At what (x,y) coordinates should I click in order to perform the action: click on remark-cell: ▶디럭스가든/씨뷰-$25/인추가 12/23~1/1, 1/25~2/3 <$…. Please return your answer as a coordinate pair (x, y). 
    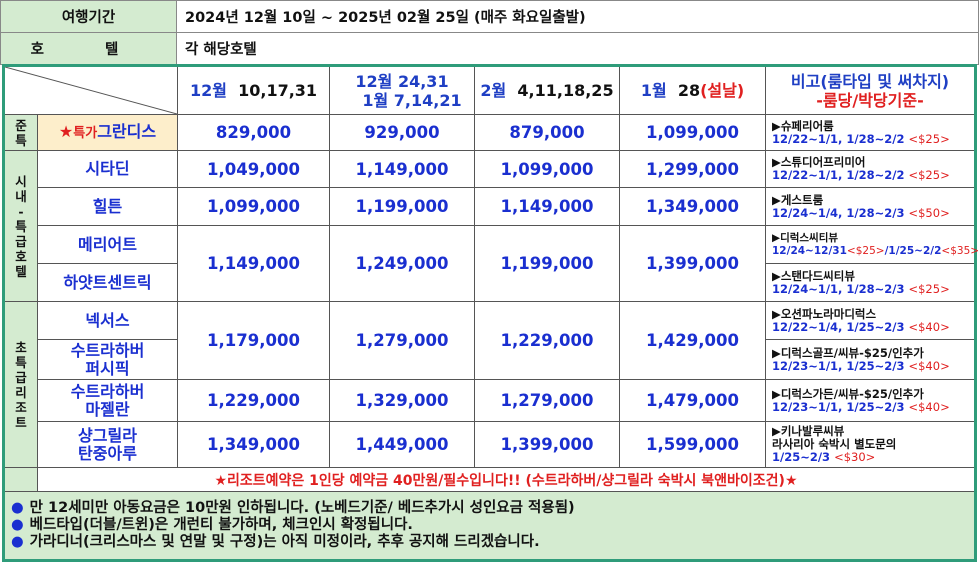
    Looking at the image, I should click on (870, 400).